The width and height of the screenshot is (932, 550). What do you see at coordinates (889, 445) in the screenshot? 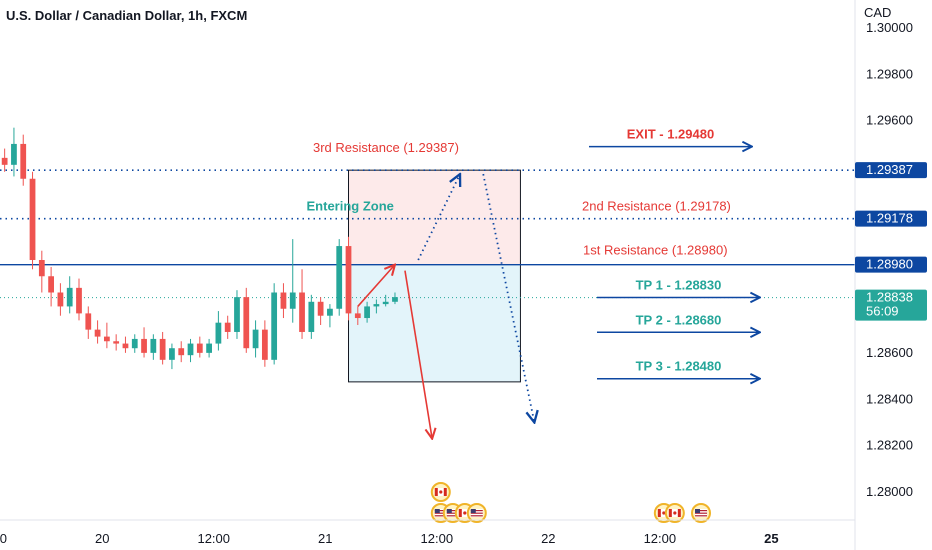
I see `y-tick-label: 1.28200` at bounding box center [889, 445].